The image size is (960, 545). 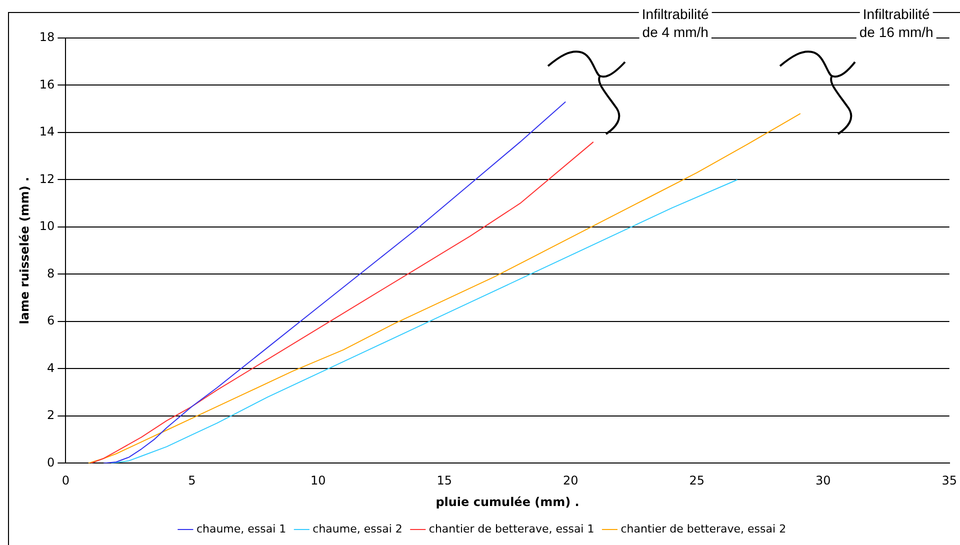 What do you see at coordinates (192, 481) in the screenshot?
I see `x-tick-label: 5` at bounding box center [192, 481].